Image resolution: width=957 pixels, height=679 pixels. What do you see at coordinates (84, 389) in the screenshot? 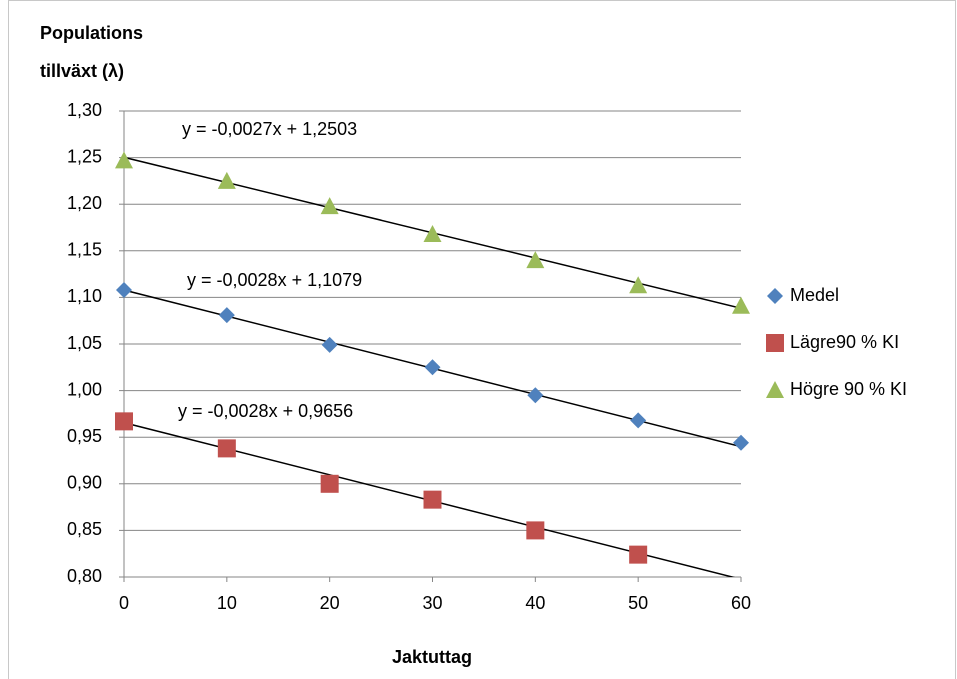
I see `y-tick-label: 1,00` at bounding box center [84, 389].